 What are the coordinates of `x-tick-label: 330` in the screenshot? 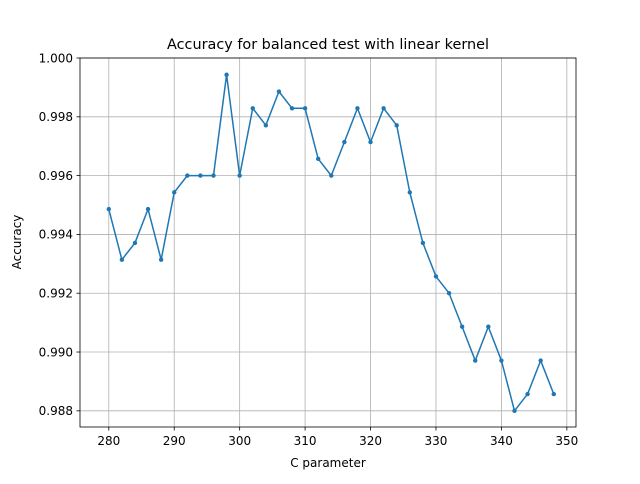 It's located at (436, 441).